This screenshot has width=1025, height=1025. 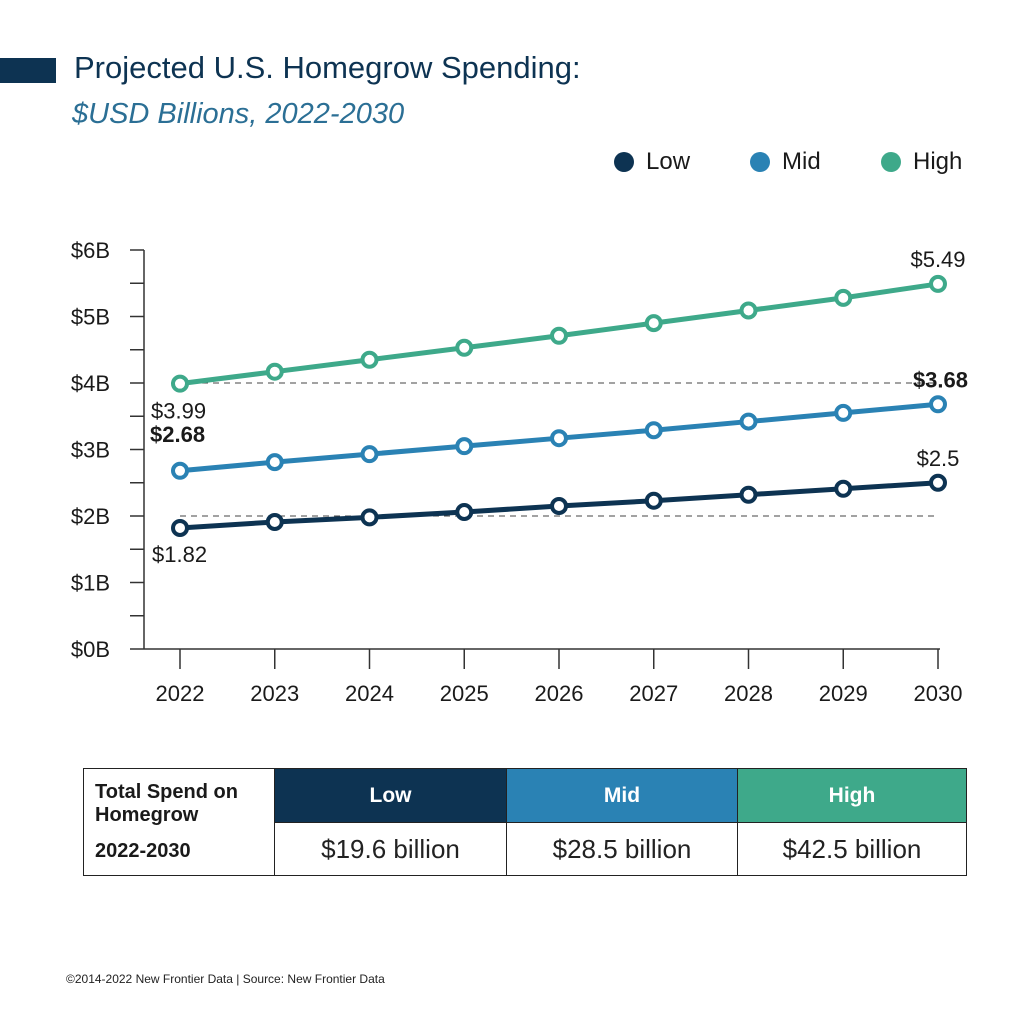 I want to click on summary-header-mid: Mid, so click(x=622, y=796).